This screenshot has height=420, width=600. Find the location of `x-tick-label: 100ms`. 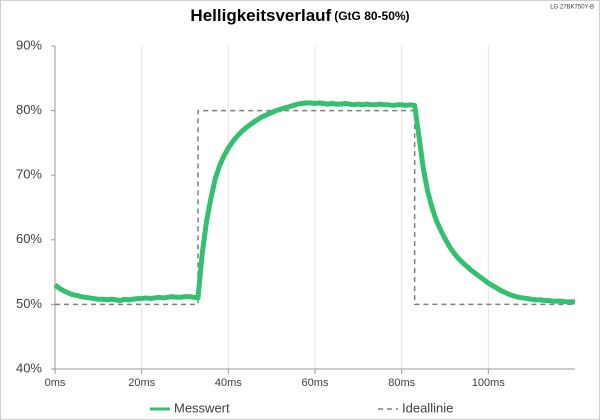

x-tick-label: 100ms is located at coordinates (489, 383).